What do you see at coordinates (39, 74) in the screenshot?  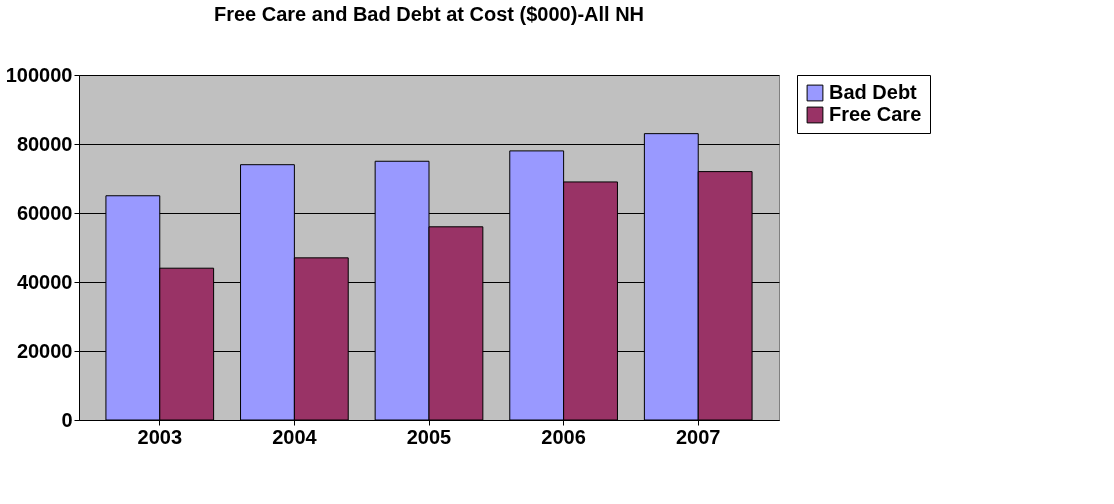 I see `y-tick-label: 100000` at bounding box center [39, 74].